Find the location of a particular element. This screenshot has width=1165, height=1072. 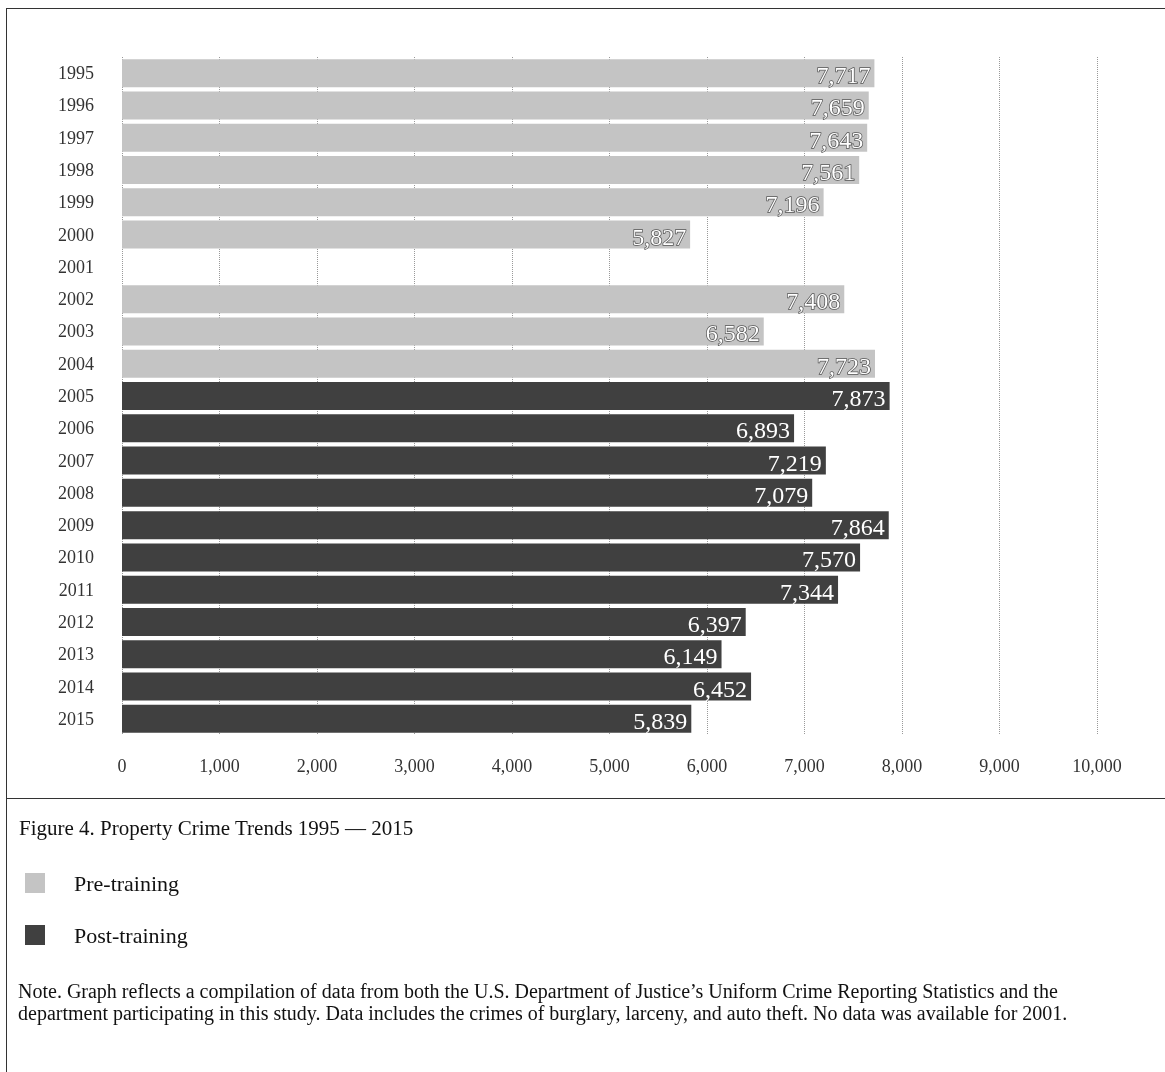

x-tick-label: 8,000 is located at coordinates (902, 766).